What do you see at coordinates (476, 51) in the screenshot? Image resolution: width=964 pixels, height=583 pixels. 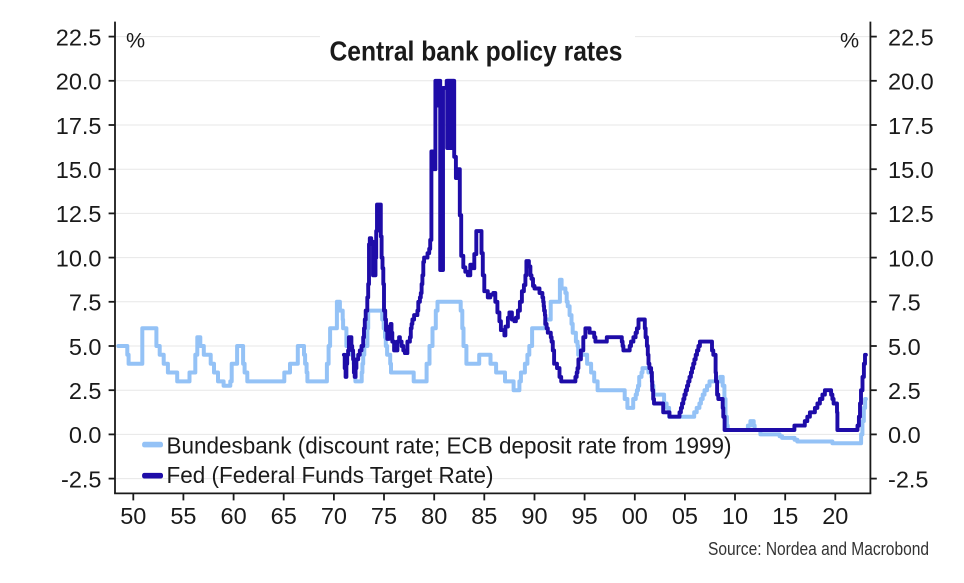 I see `svg-text: Central bank policy rates` at bounding box center [476, 51].